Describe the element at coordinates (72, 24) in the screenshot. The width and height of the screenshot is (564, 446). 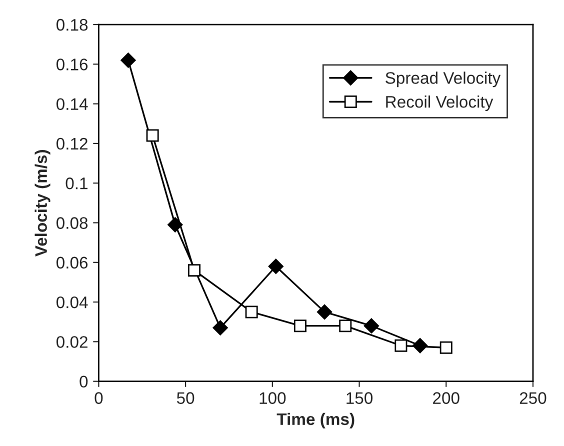
I see `y-tick-label: 0.18` at that location.